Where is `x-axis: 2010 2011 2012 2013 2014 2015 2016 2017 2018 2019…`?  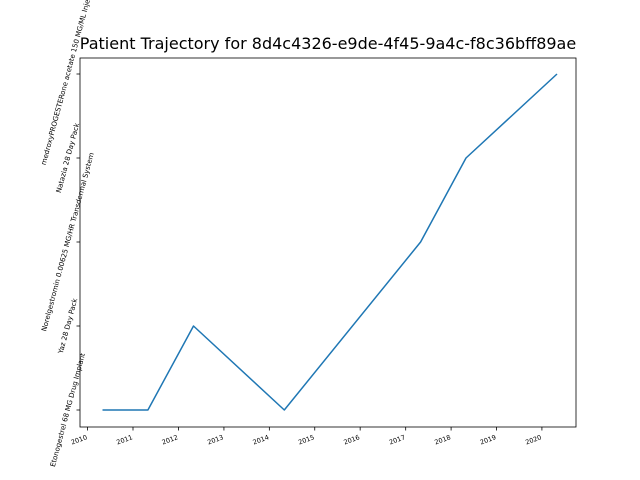 x-axis: 2010 2011 2012 2013 2014 2015 2016 2017 2018 2019… is located at coordinates (306, 437).